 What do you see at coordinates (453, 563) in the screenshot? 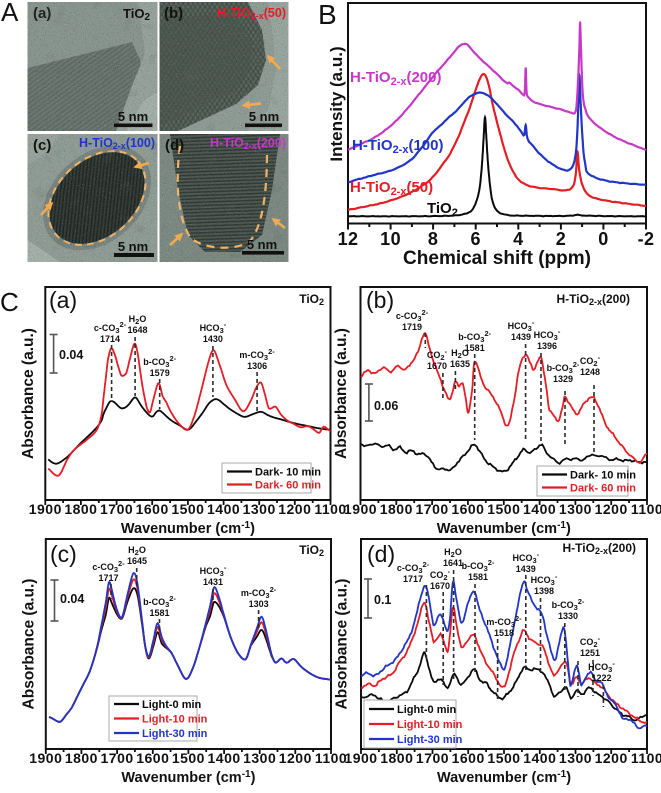
I see `svg-text: 1641` at bounding box center [453, 563].